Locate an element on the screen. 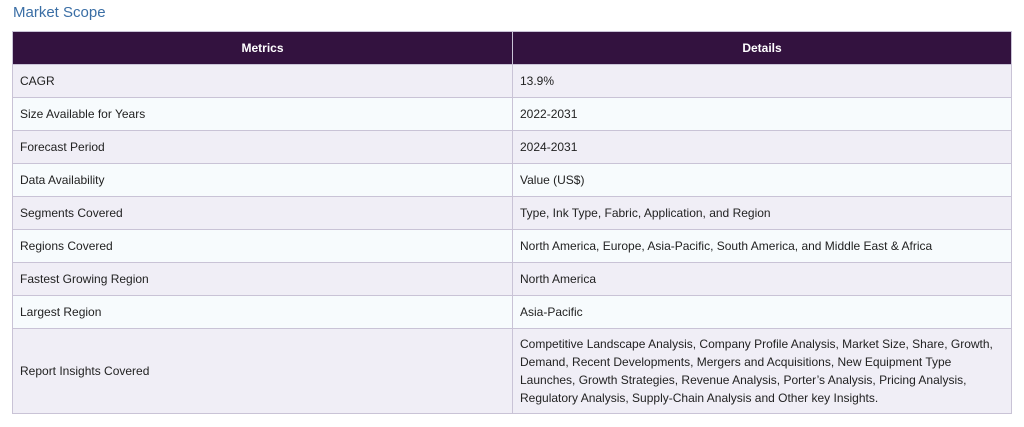  detail-cell: 2022-2031 is located at coordinates (762, 114).